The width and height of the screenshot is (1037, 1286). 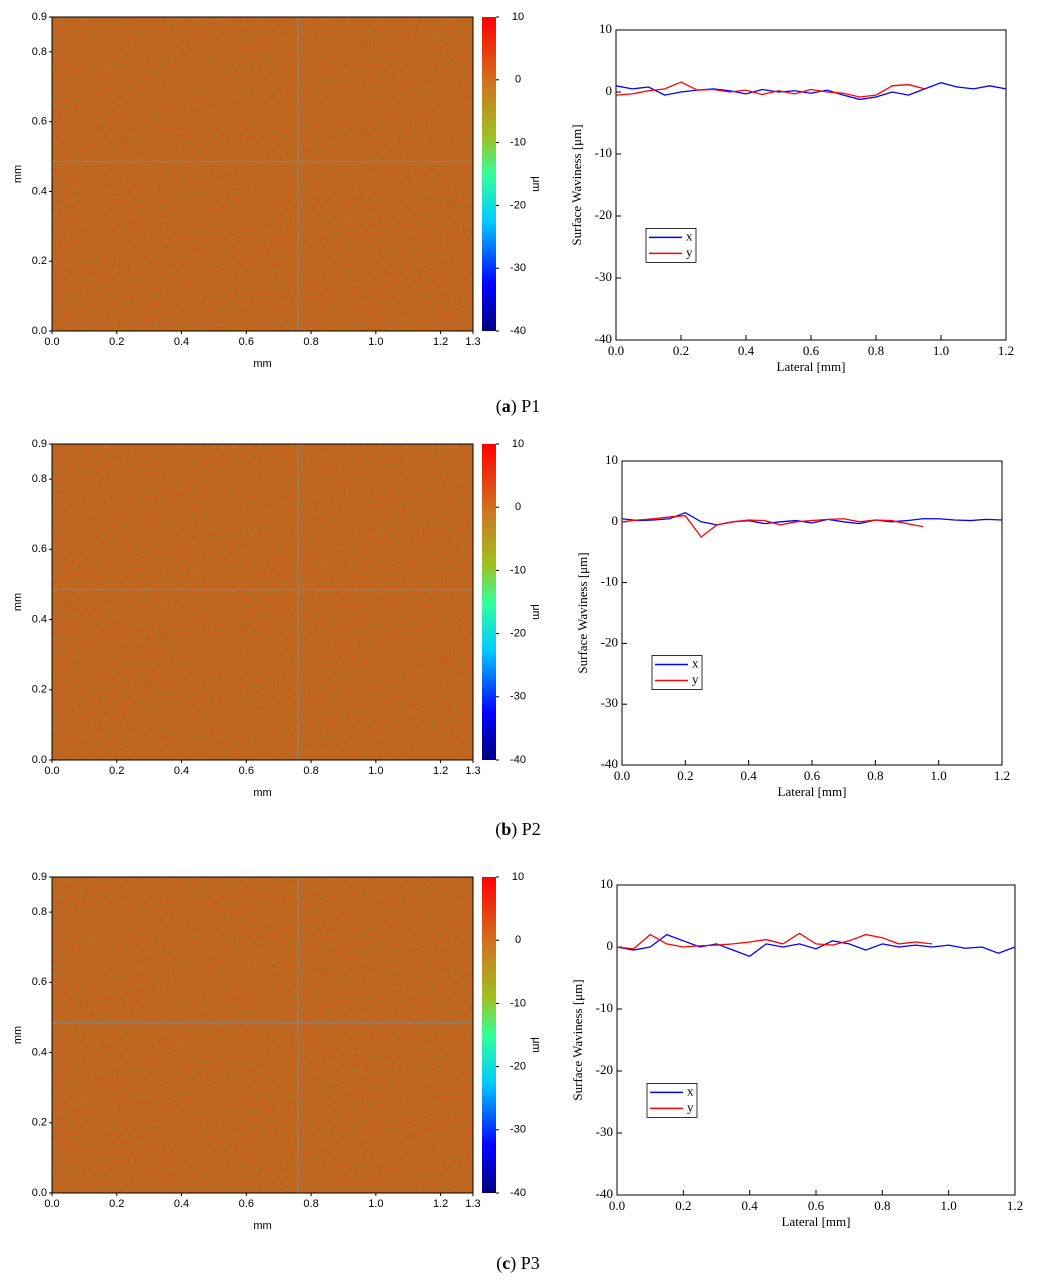 I want to click on x-axis-label: mm, so click(x=262, y=793).